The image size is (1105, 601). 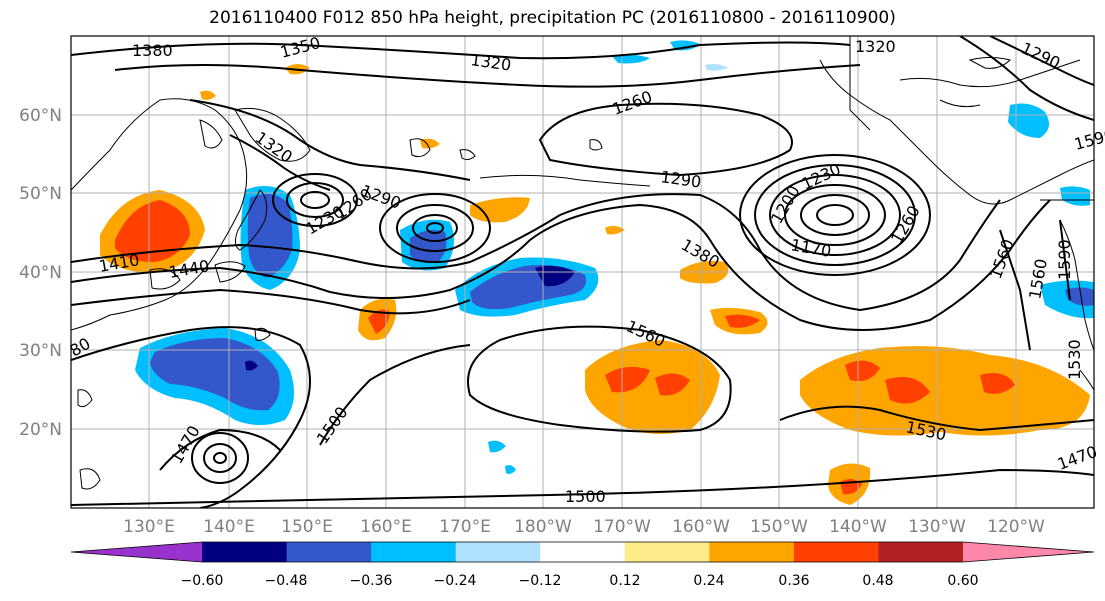 I want to click on colorbar-tick: 0.12, so click(x=624, y=581).